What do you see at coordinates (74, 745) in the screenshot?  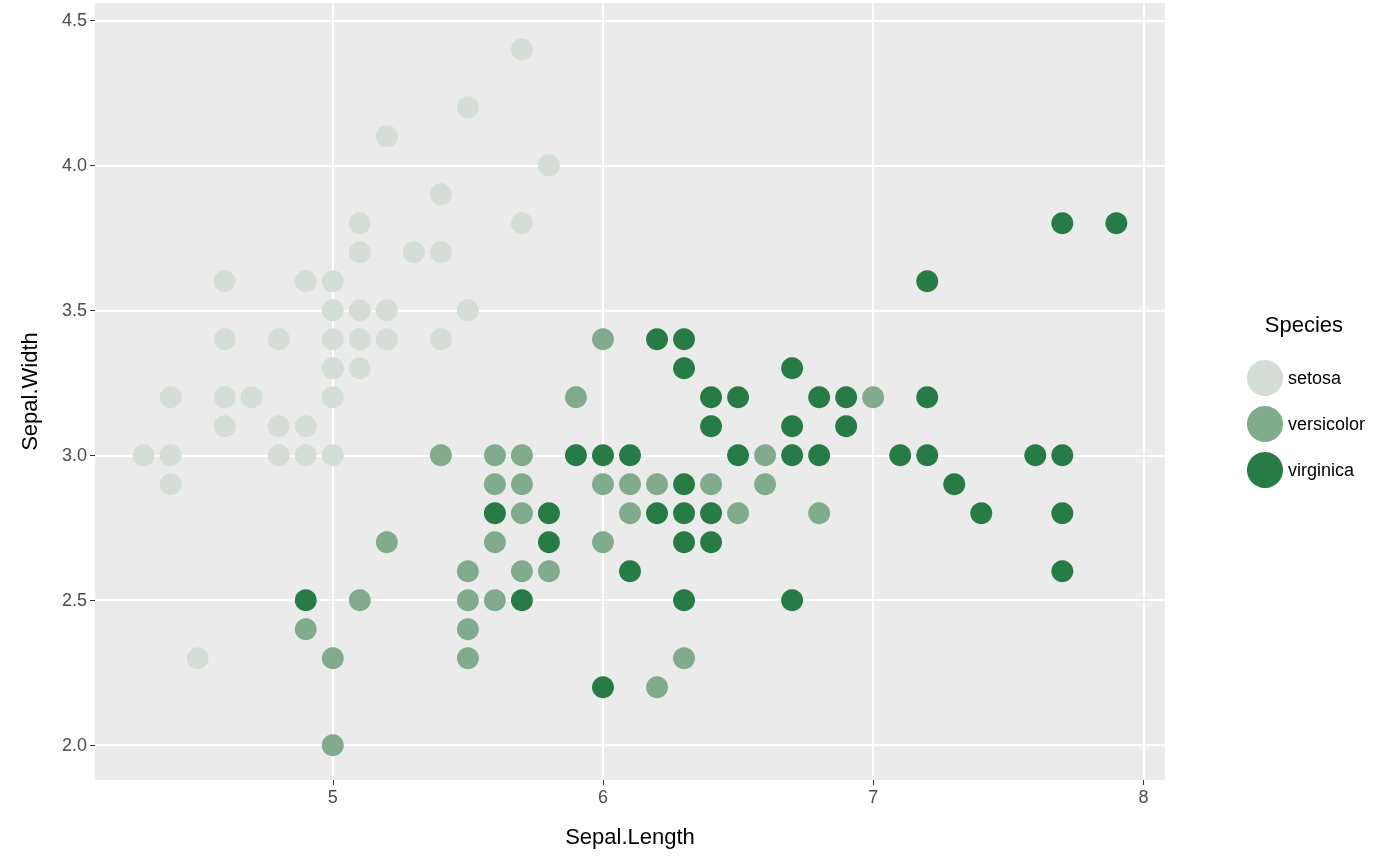 I see `y-tick-label: 2.0` at bounding box center [74, 745].